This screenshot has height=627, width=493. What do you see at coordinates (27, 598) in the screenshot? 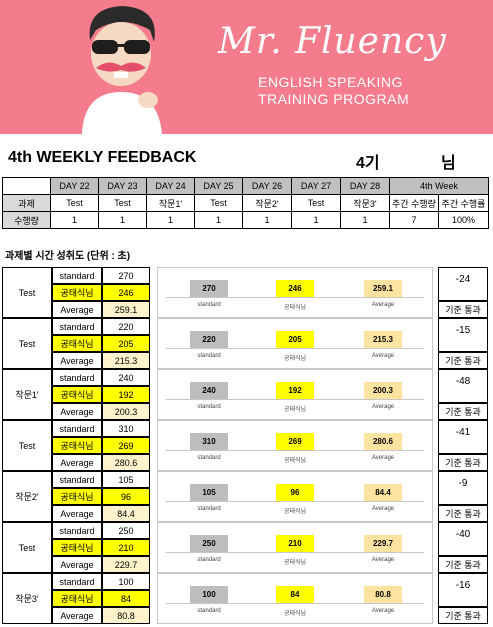
I see `task-name: 작문3'` at bounding box center [27, 598].